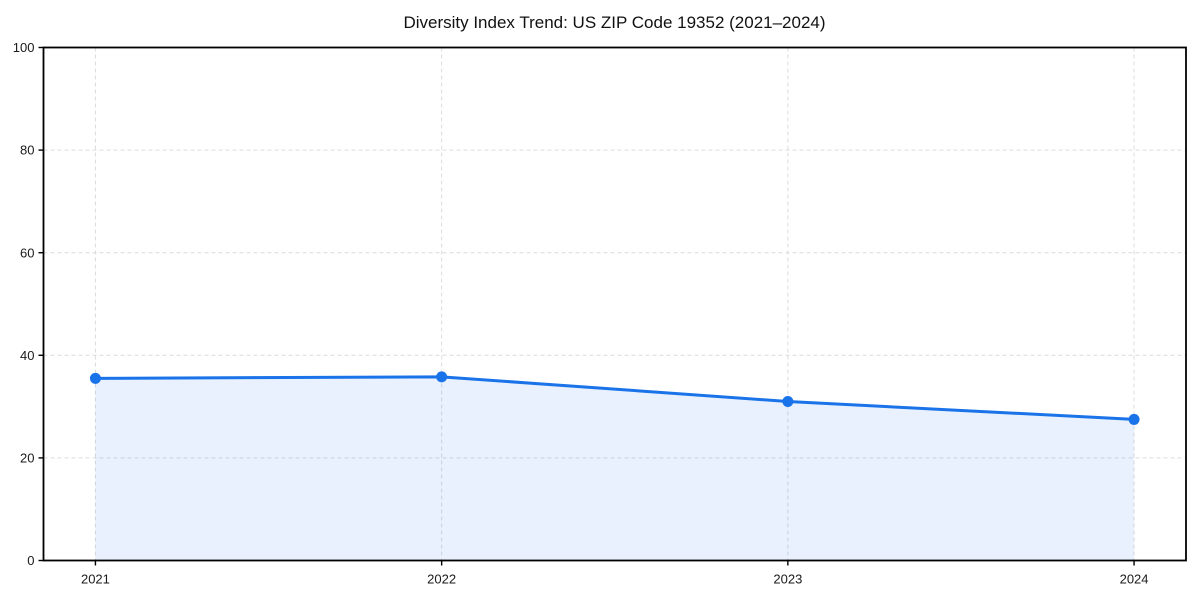 The height and width of the screenshot is (600, 1200). I want to click on y-tick-label: 40, so click(27, 355).